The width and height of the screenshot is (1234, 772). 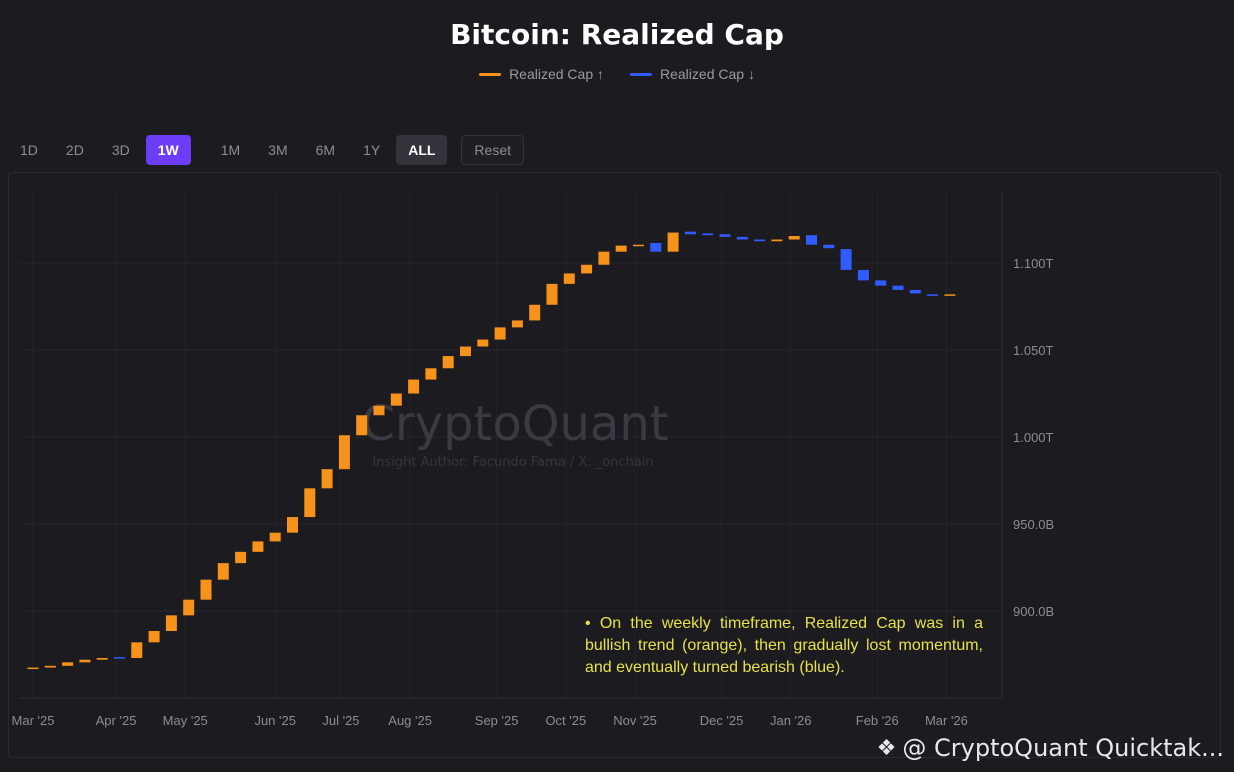 I want to click on legend-label-up: Realized Cap ↑, so click(x=556, y=74).